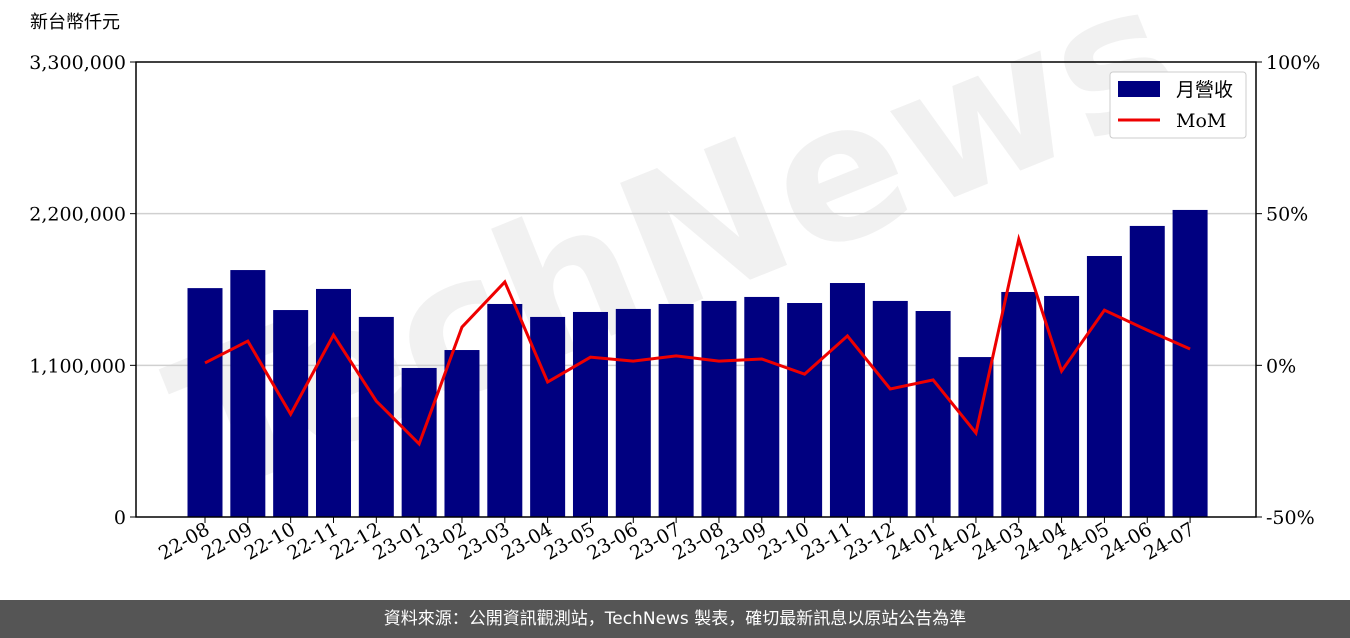  Describe the element at coordinates (1287, 215) in the screenshot. I see `y2-tick-label: 50%` at that location.